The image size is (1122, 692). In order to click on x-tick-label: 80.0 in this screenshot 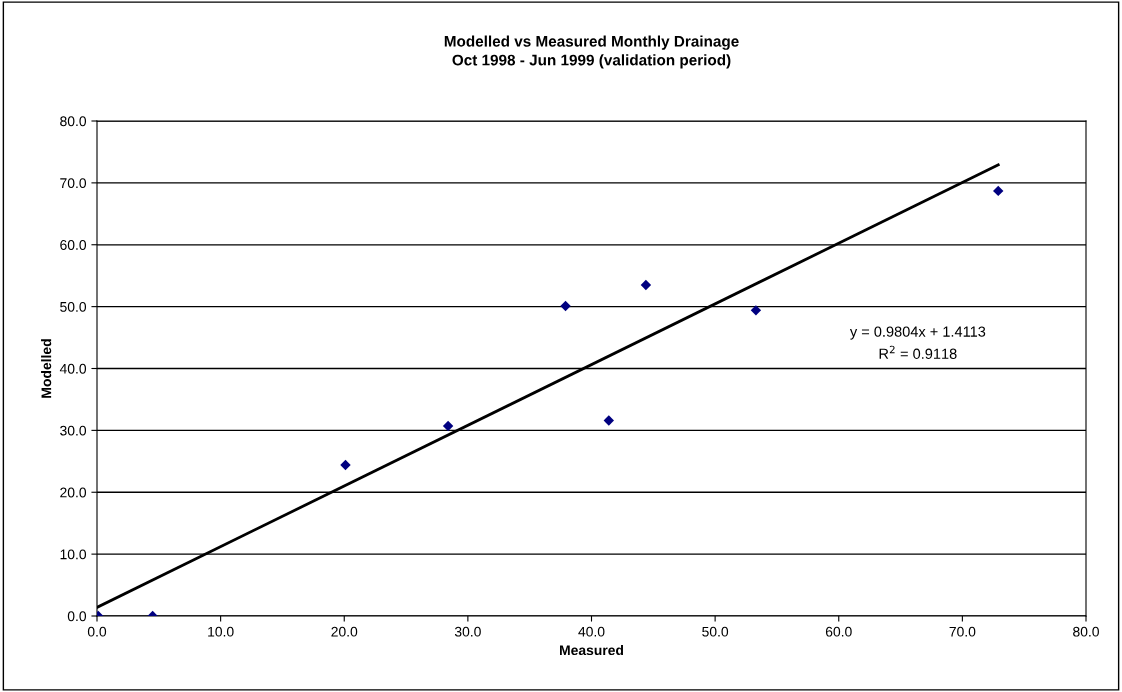, I will do `click(1086, 631)`.